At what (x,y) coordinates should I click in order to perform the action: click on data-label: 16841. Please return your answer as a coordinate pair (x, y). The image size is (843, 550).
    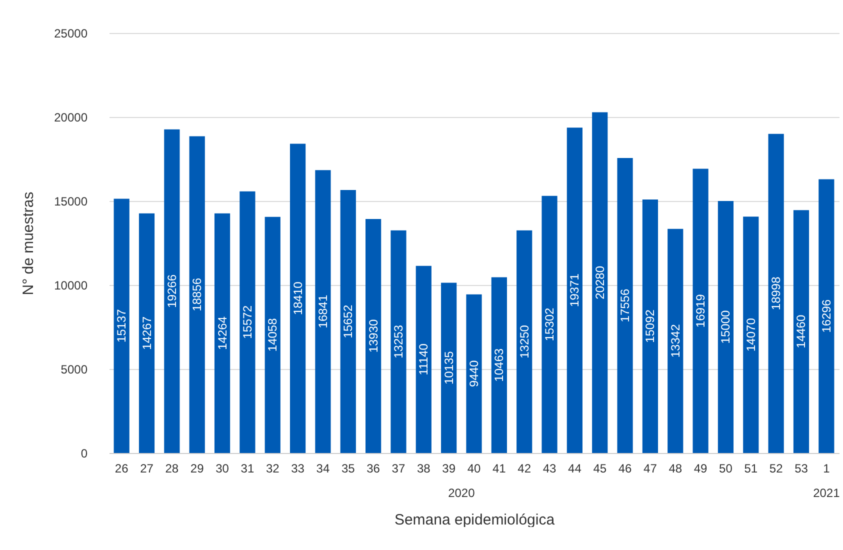
    Looking at the image, I should click on (323, 311).